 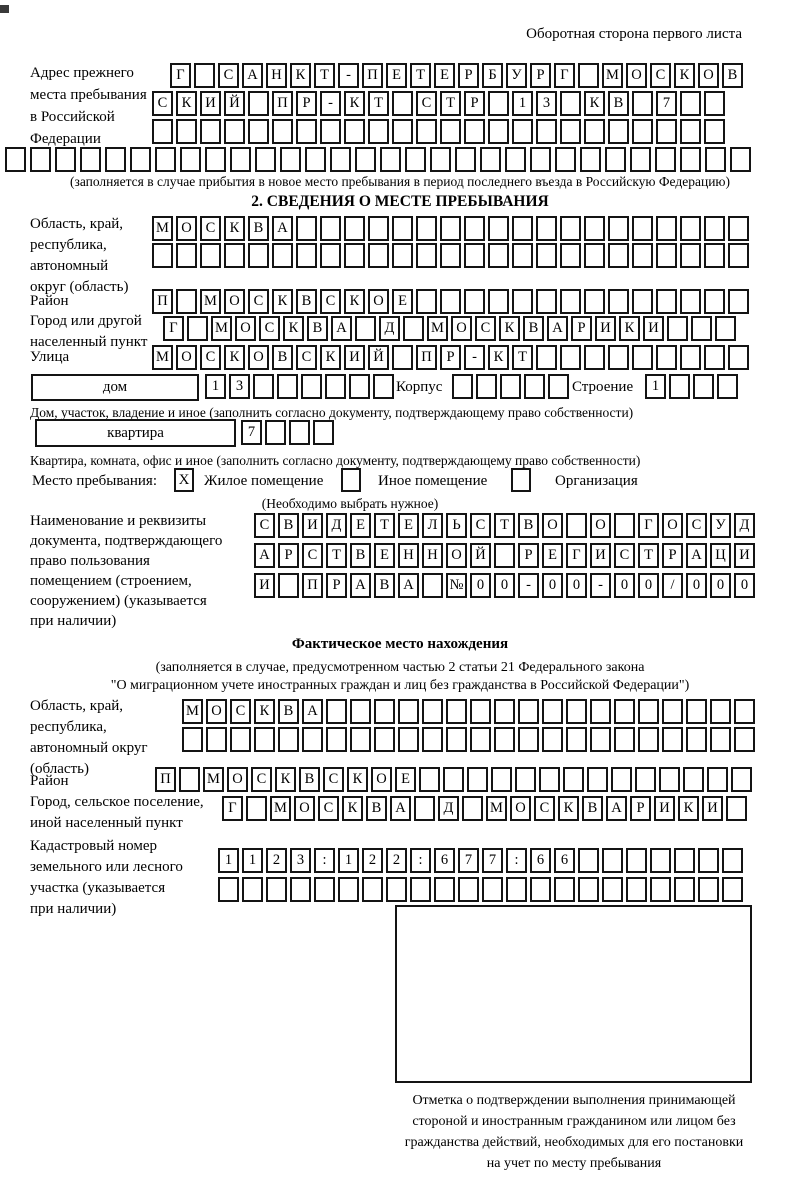 I want to click on char-cell: Е, so click(x=552, y=555).